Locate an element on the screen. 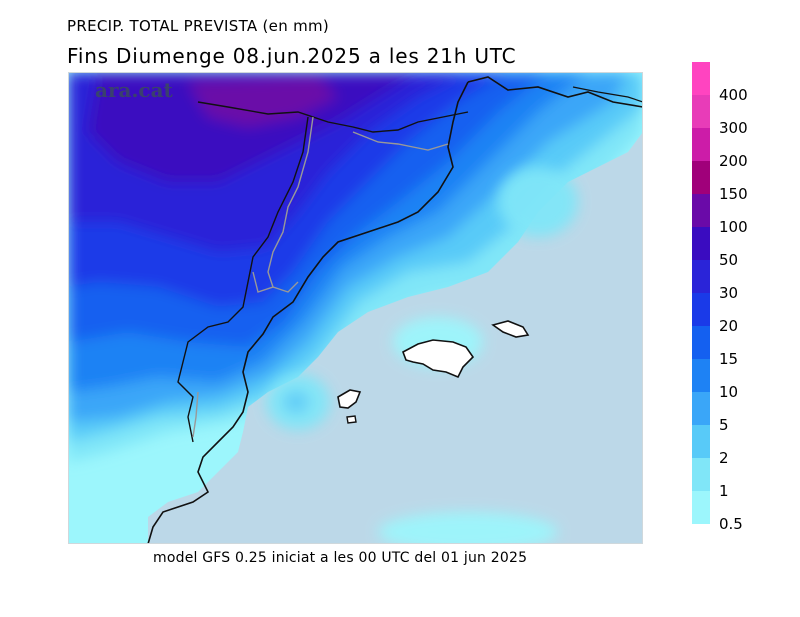 The height and width of the screenshot is (617, 800). map-title: PRECIP. TOTAL PREVISTA (en mm) is located at coordinates (198, 26).